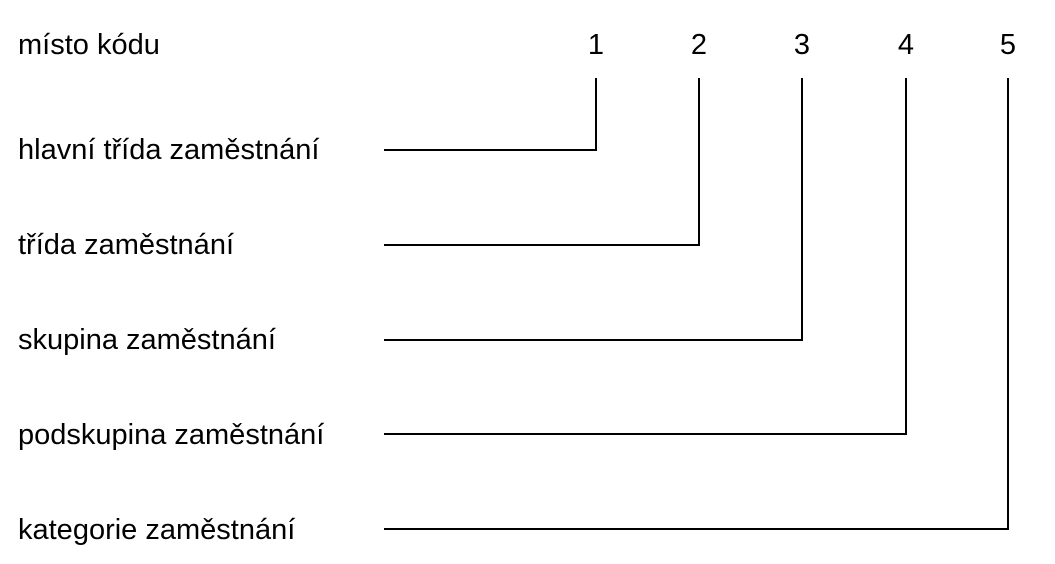 The image size is (1055, 564). What do you see at coordinates (1008, 45) in the screenshot?
I see `code-position-5: 5` at bounding box center [1008, 45].